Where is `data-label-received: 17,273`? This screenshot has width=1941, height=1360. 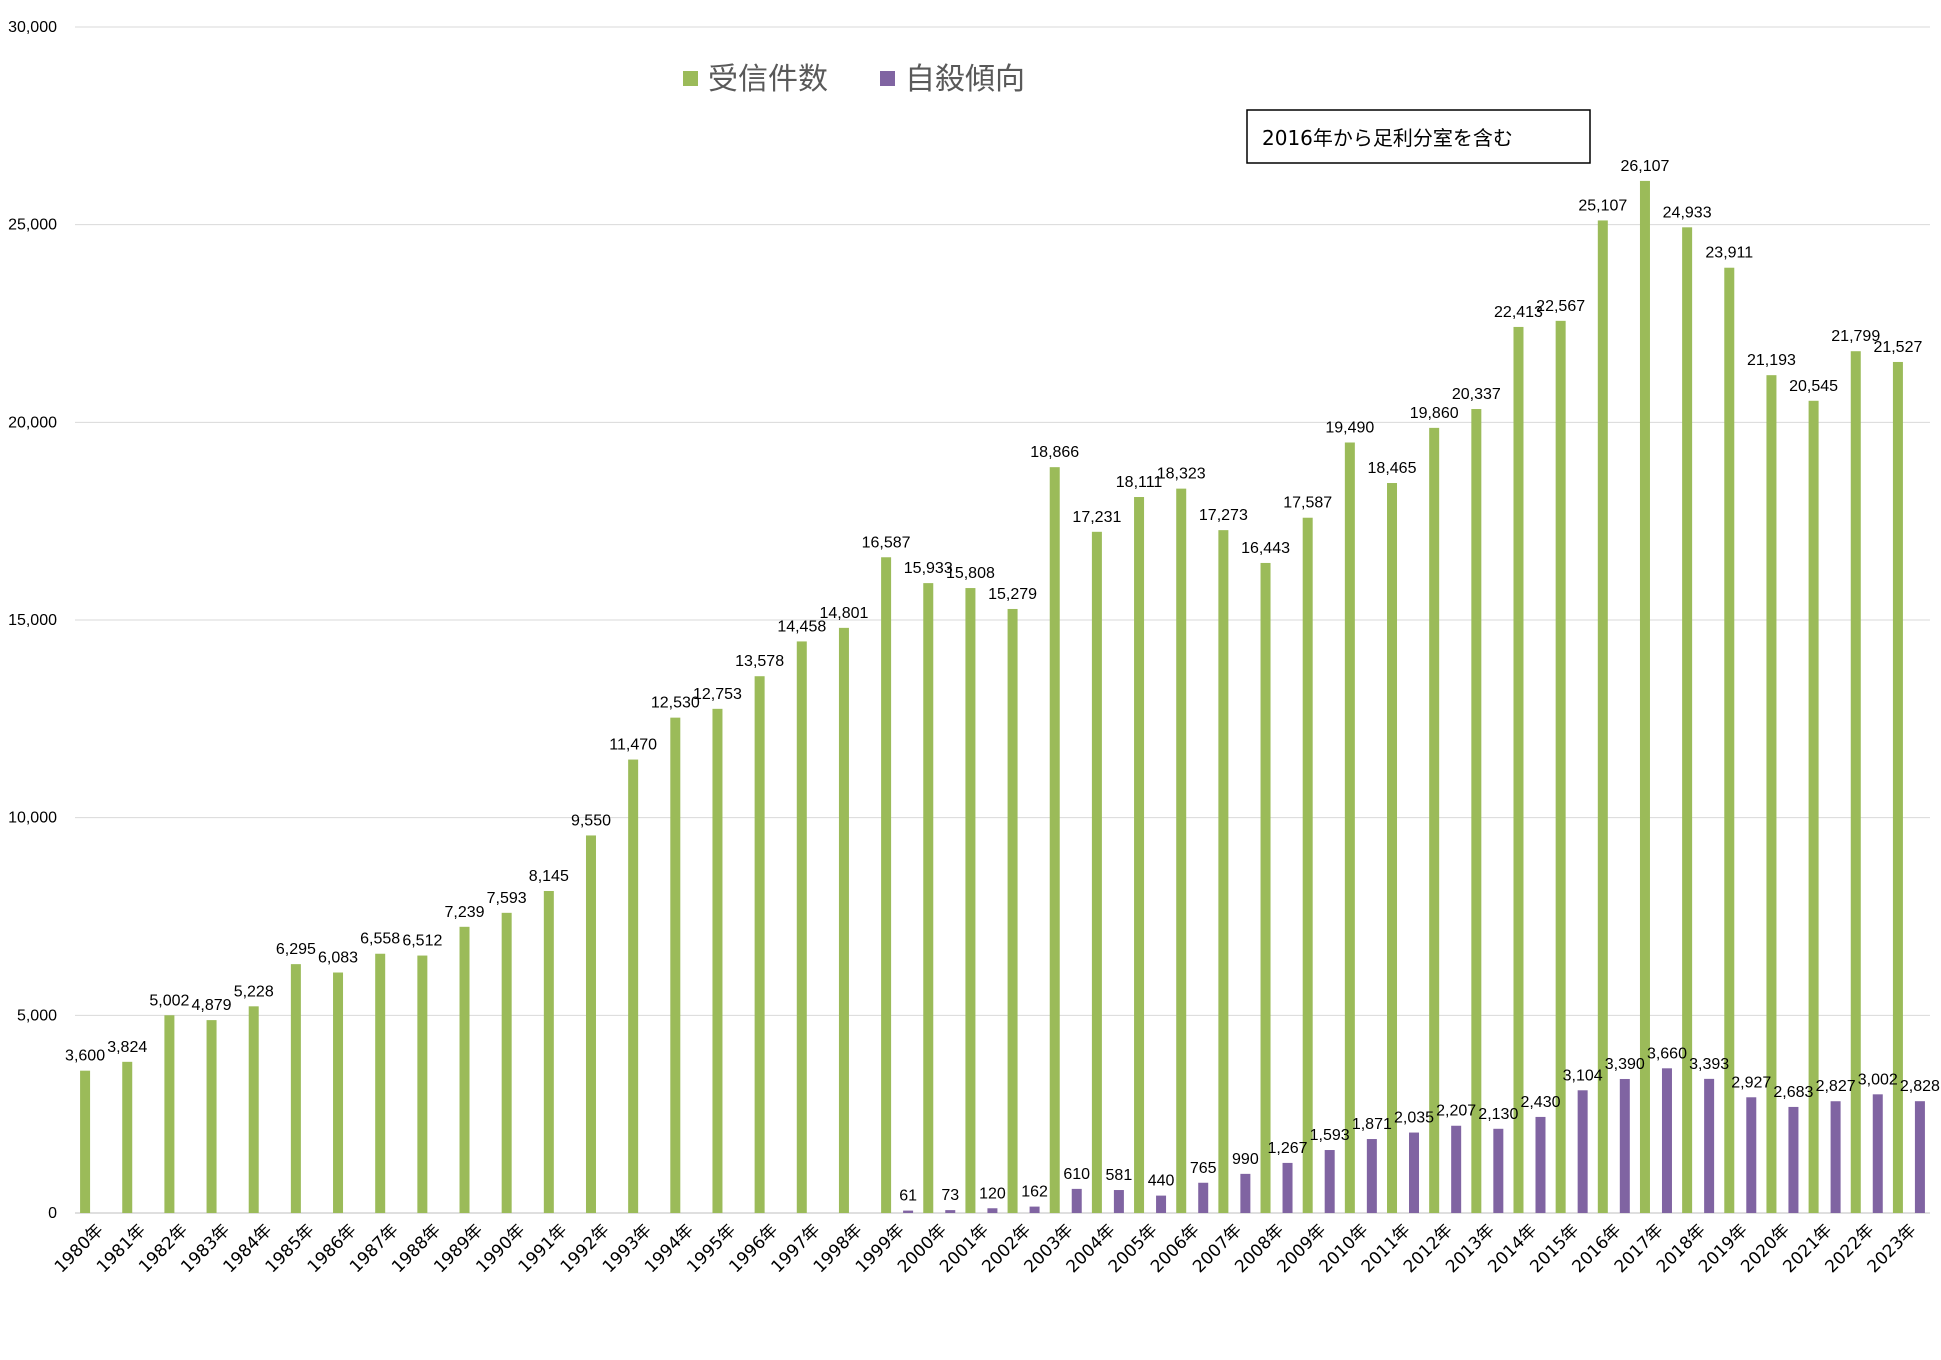 data-label-received: 17,273 is located at coordinates (1223, 515).